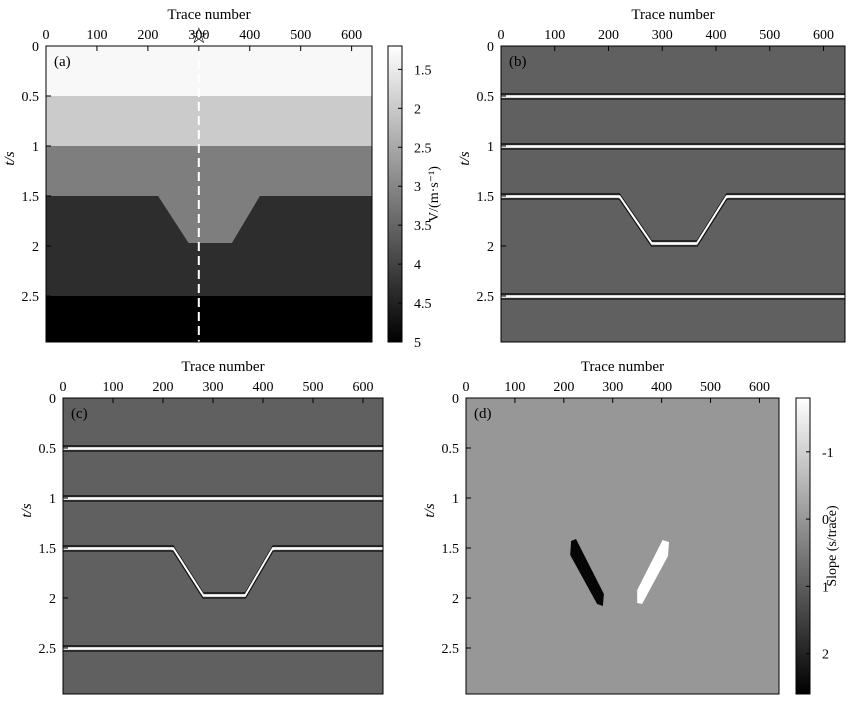 The height and width of the screenshot is (705, 852). I want to click on colorbar-tick-label: 2.5, so click(423, 148).